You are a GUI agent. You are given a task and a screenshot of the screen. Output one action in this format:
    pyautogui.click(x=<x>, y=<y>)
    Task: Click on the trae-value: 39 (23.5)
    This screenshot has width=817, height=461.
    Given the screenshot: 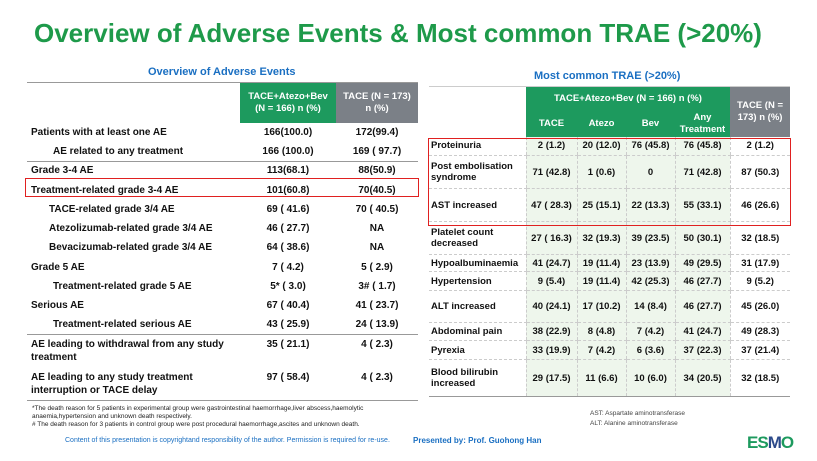 What is the action you would take?
    pyautogui.click(x=650, y=238)
    